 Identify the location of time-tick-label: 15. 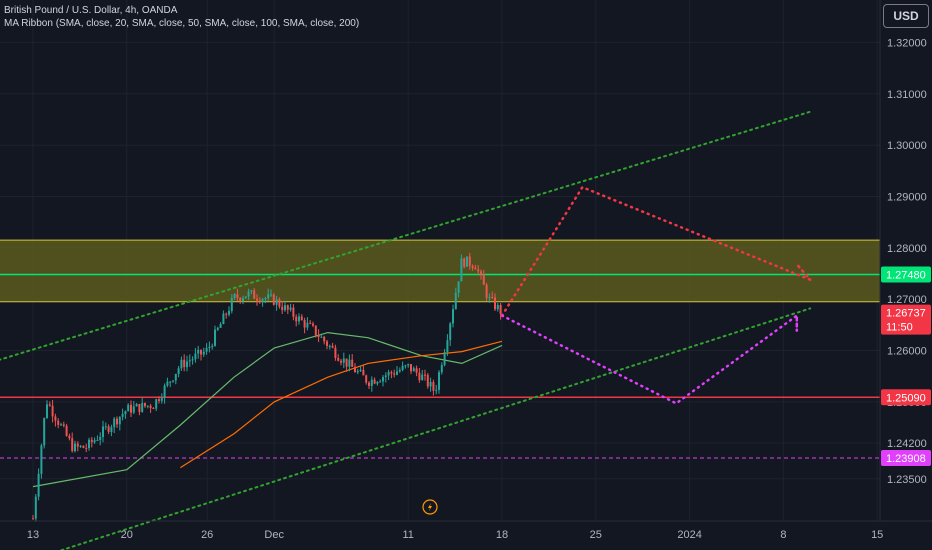
(877, 535).